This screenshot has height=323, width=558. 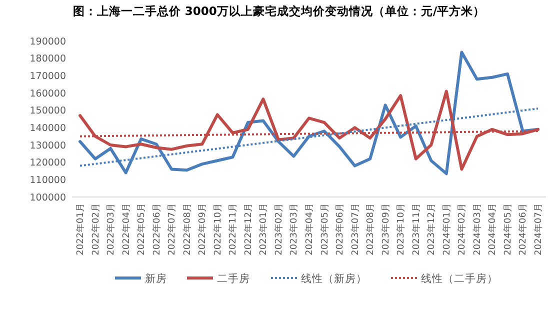 I want to click on x-tick-label: 2024年06月, so click(x=523, y=229).